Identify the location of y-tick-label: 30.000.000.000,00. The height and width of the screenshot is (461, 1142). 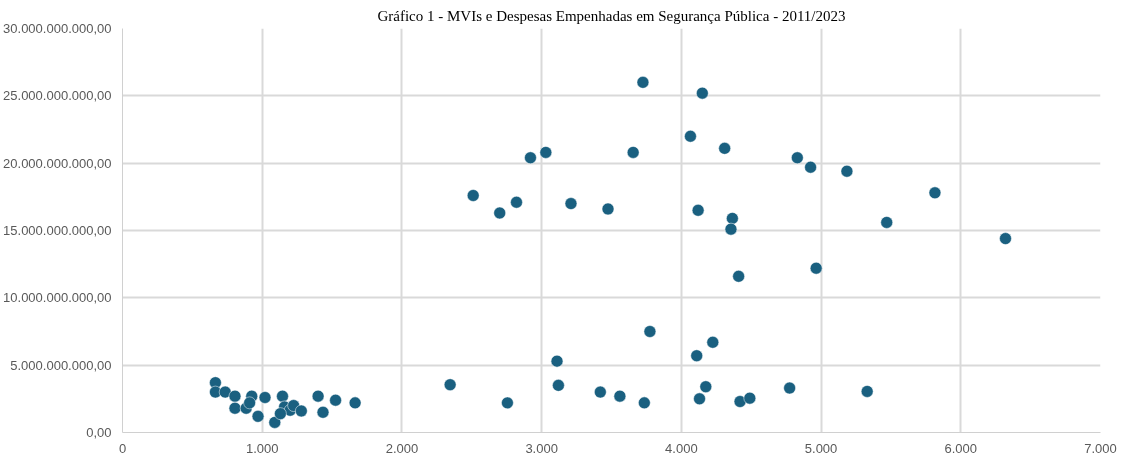
(57, 28).